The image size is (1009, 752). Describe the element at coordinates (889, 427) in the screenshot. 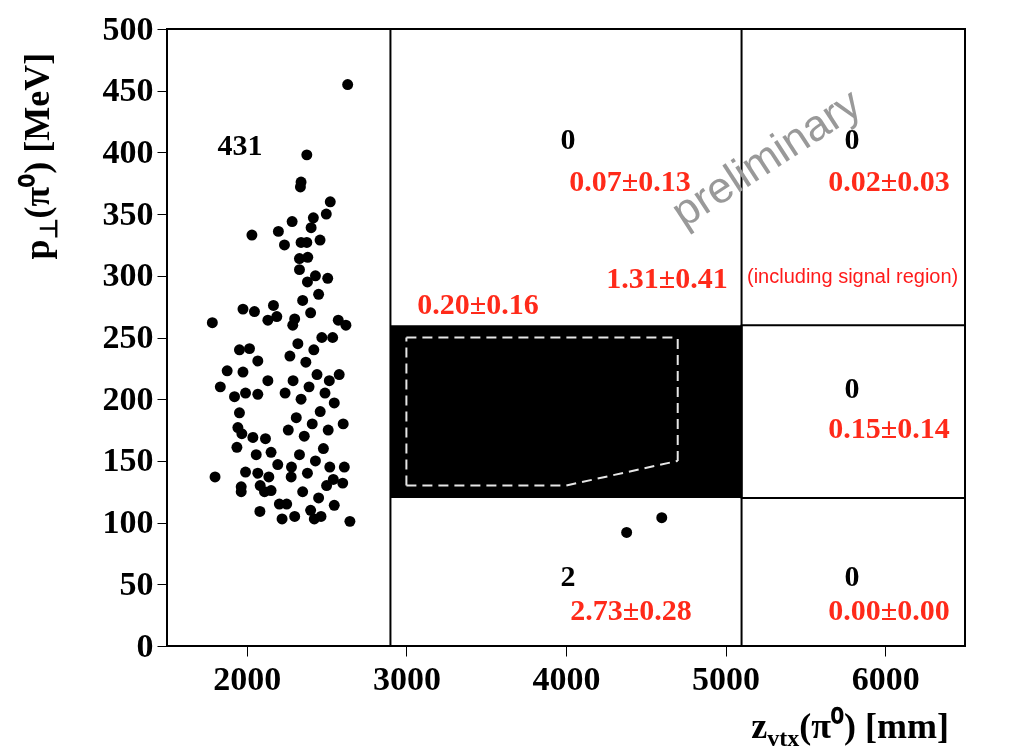

I see `annotation: 0.15±0.14` at that location.